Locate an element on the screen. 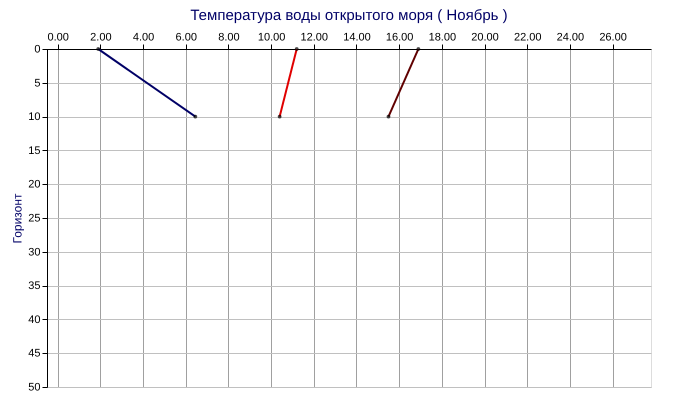 This screenshot has height=419, width=675. x-tick-label: 16.00 is located at coordinates (400, 38).